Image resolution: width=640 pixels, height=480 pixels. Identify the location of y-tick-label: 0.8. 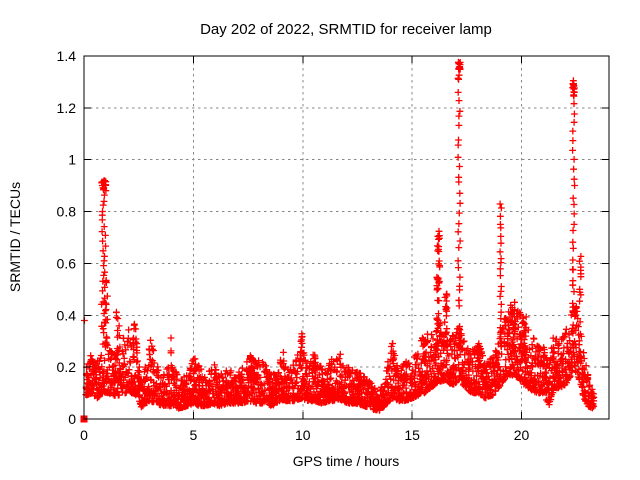
(67, 212).